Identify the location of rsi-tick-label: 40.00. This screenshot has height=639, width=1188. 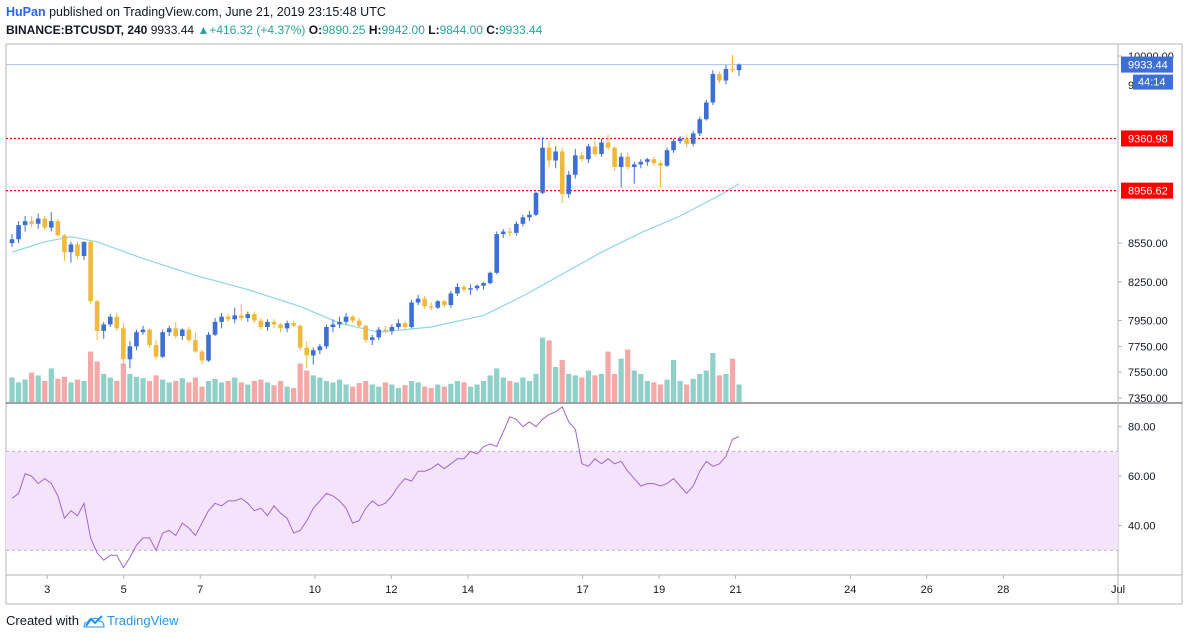
(1142, 527).